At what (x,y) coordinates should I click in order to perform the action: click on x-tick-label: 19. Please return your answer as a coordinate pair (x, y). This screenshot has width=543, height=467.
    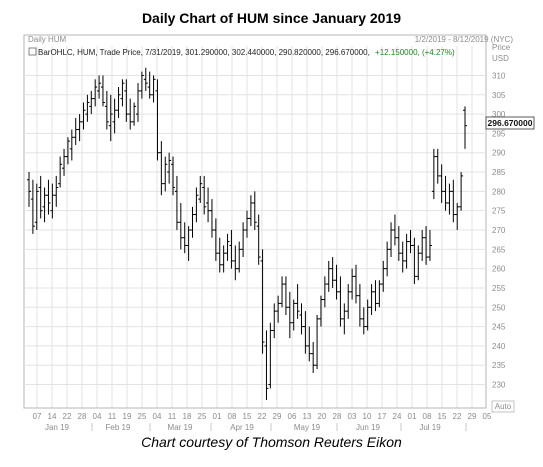
    Looking at the image, I should click on (127, 416).